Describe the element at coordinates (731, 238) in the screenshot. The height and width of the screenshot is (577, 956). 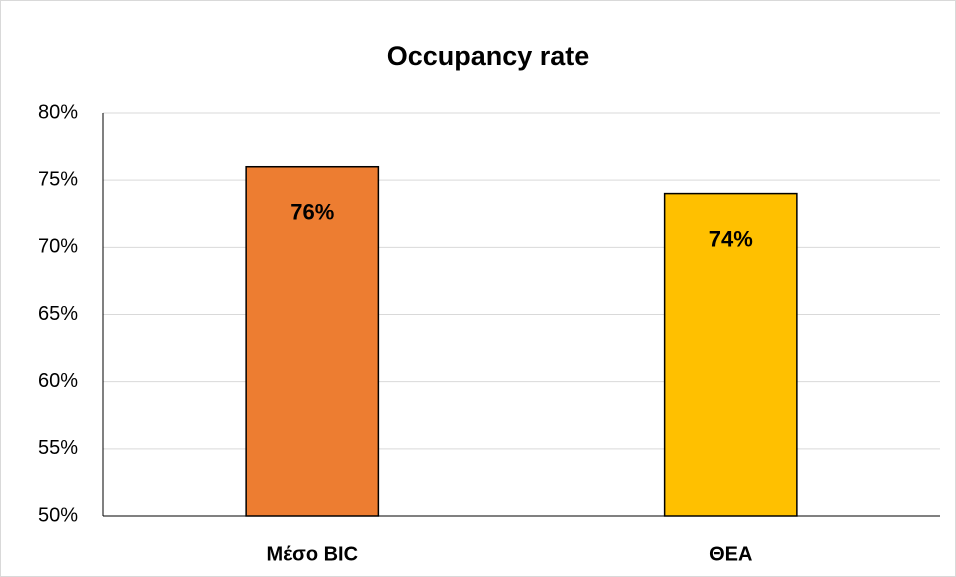
I see `data-label: 74%` at that location.